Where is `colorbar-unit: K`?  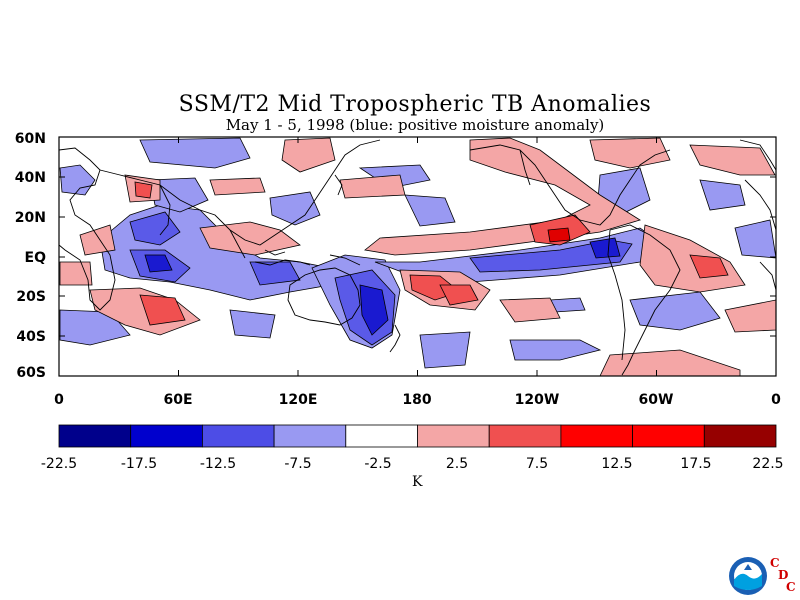 colorbar-unit: K is located at coordinates (417, 482).